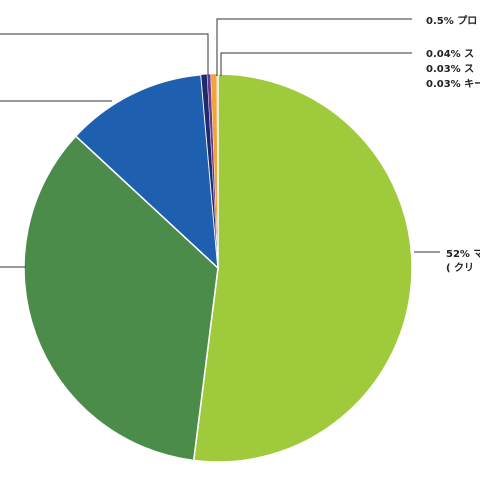  What do you see at coordinates (453, 84) in the screenshot?
I see `label-red-3: 0.03% キー` at bounding box center [453, 84].